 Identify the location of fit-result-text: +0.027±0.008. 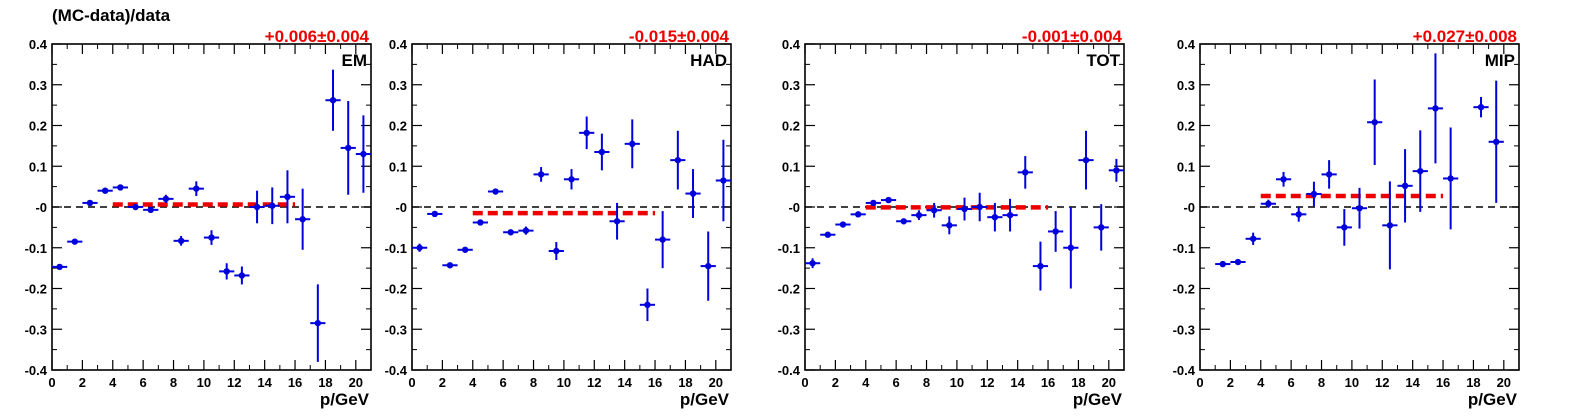
(1465, 36).